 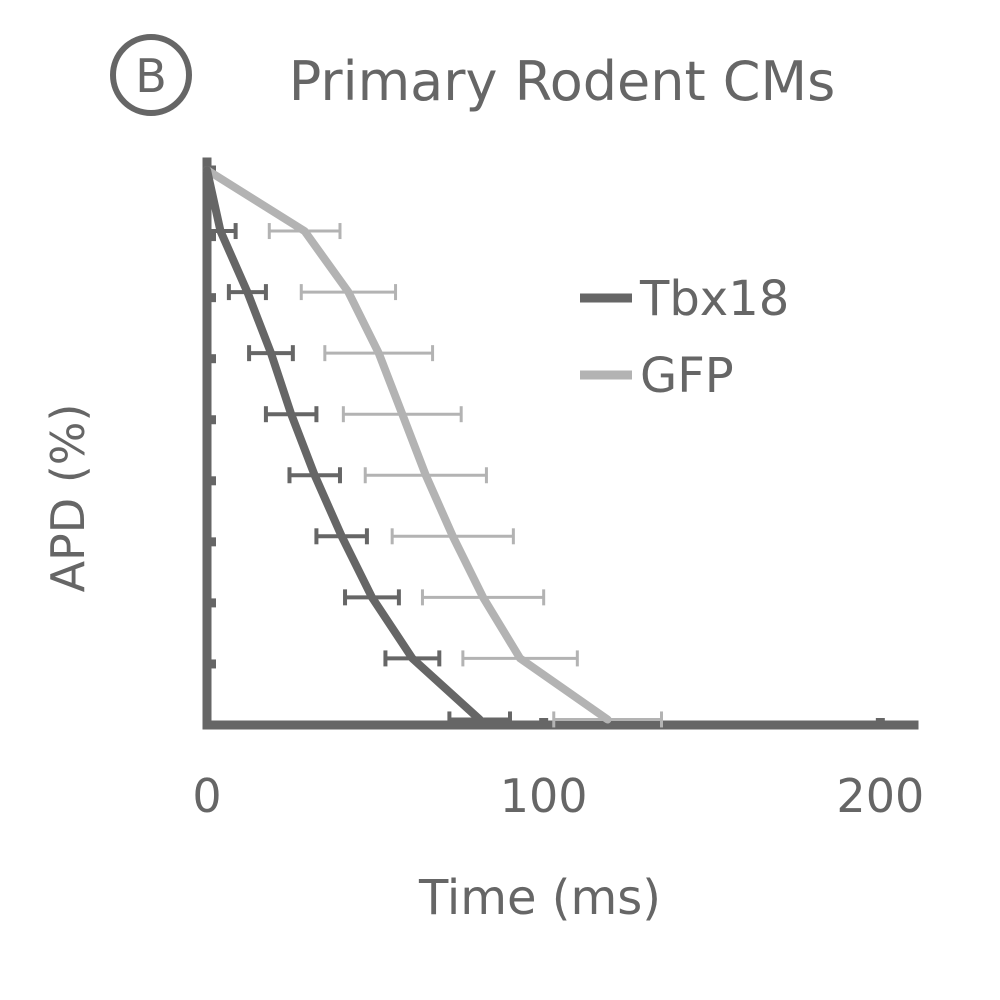 What do you see at coordinates (562, 81) in the screenshot?
I see `chart-title: Primary Rodent CMs` at bounding box center [562, 81].